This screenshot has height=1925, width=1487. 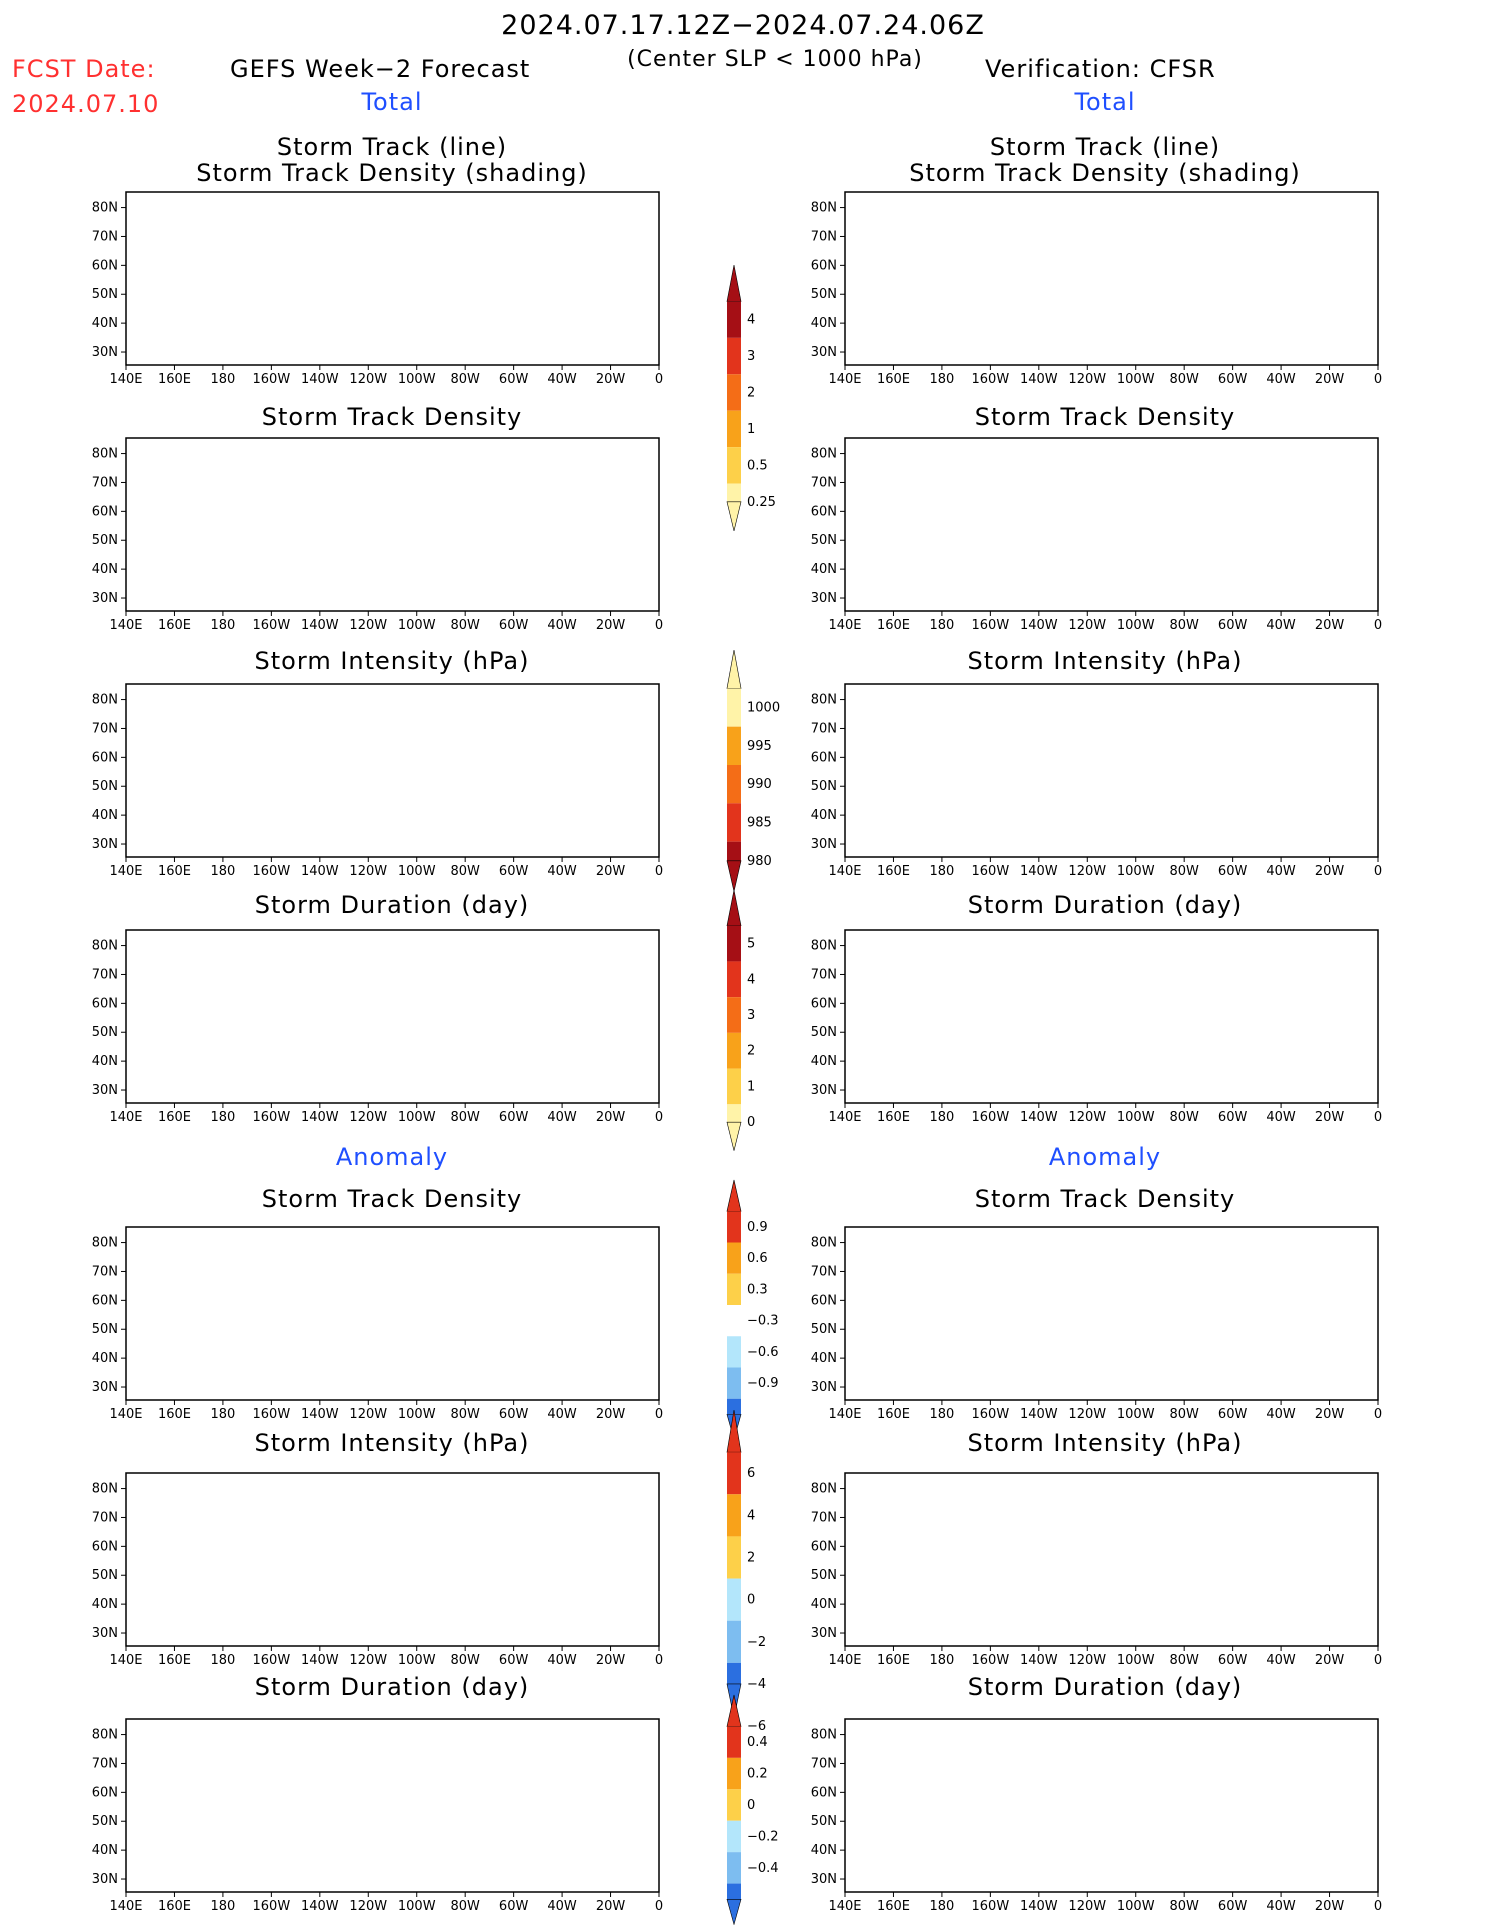 I want to click on title-density-right: Storm Track Density, so click(x=1105, y=417).